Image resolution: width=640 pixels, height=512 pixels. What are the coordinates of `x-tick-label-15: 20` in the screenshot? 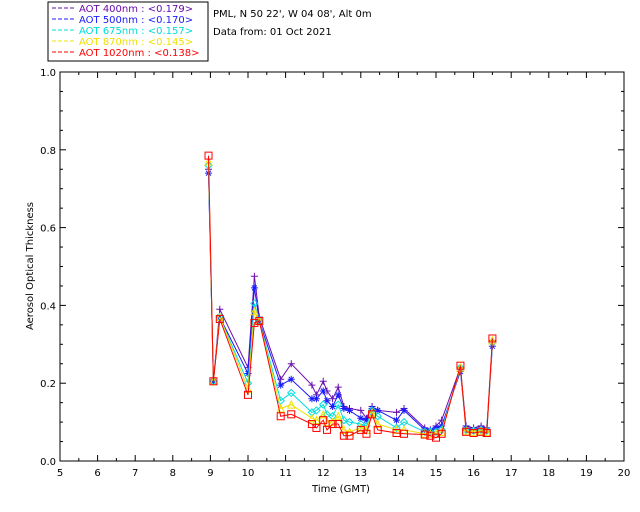 It's located at (624, 473).